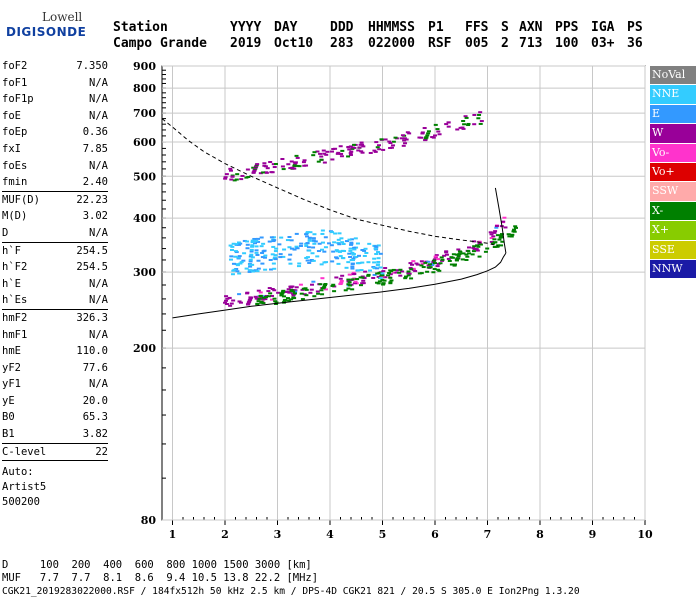 This screenshot has height=600, width=700. Describe the element at coordinates (55, 284) in the screenshot. I see `parameter-row: h`E N/A` at that location.